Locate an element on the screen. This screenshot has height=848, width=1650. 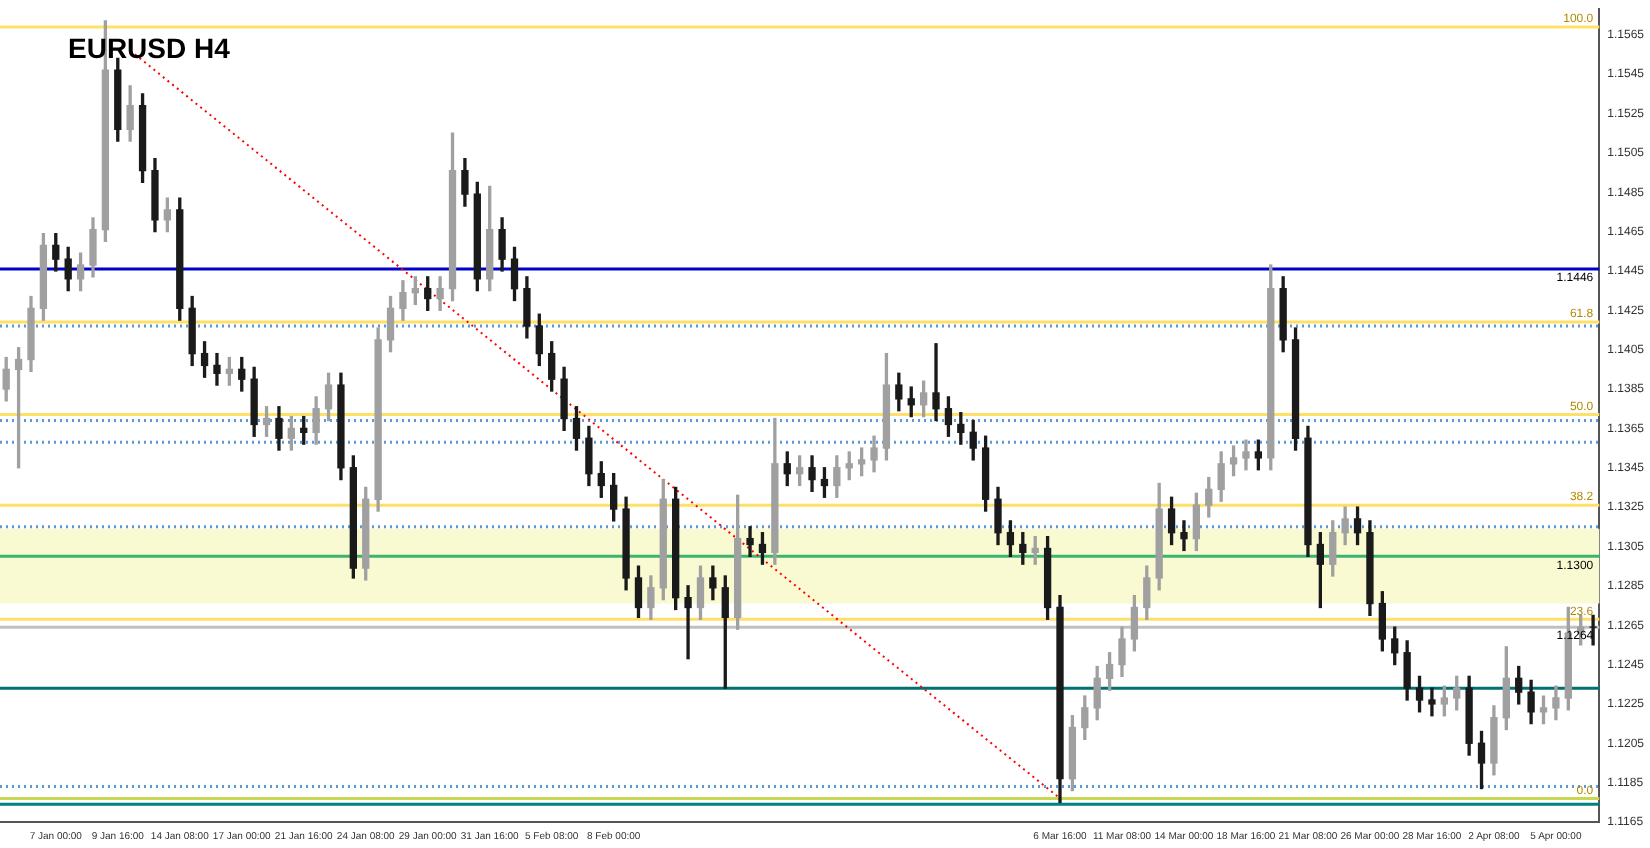
text: EURUSD H4 is located at coordinates (149, 47).